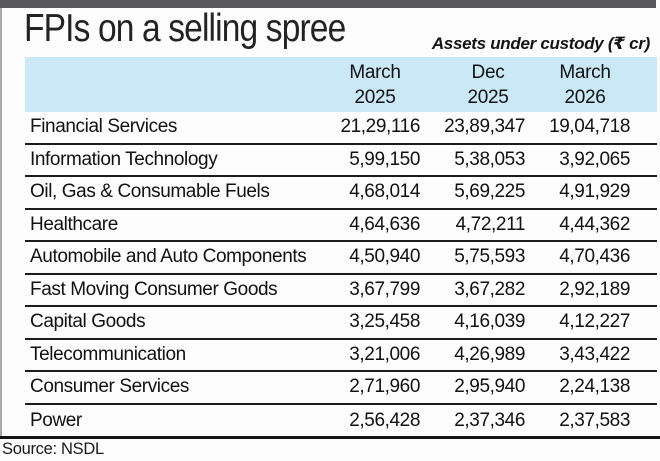  I want to click on value-cell: 19,04,718, so click(589, 127).